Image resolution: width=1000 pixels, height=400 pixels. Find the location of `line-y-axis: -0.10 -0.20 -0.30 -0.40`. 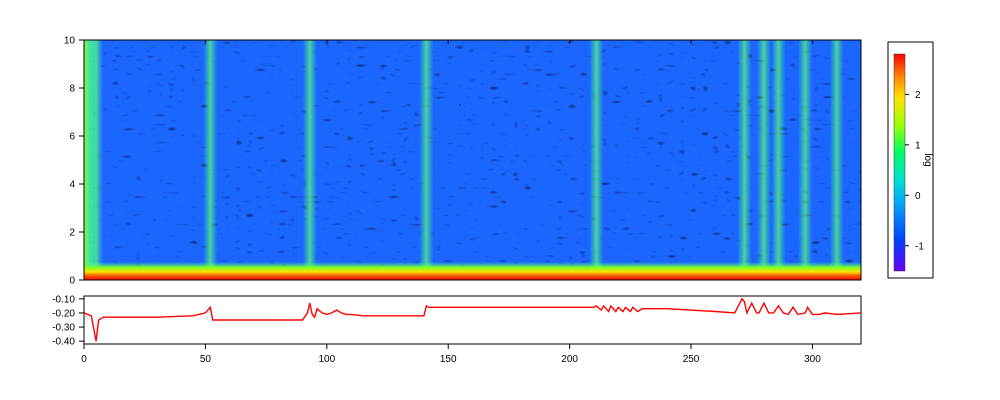

line-y-axis: -0.10 -0.20 -0.30 -0.40 is located at coordinates (68, 321).